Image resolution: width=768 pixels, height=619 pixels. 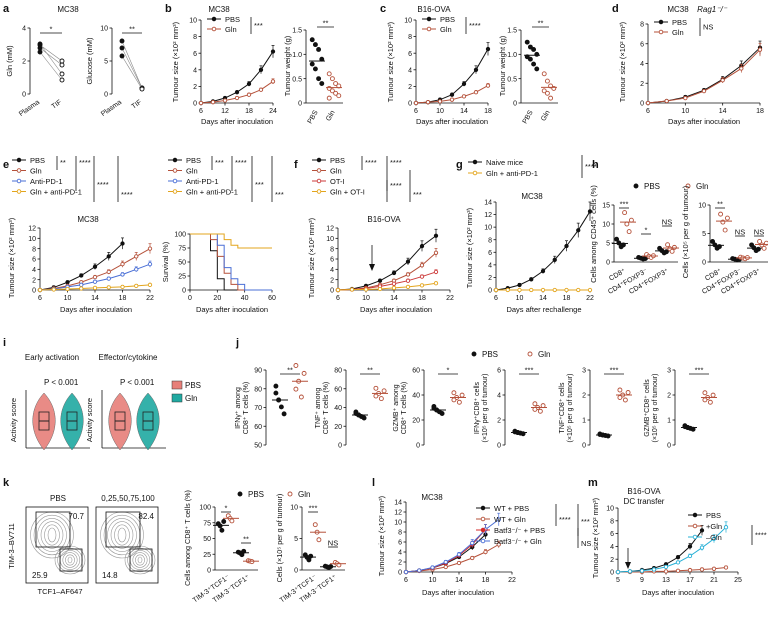 I want to click on m-ytick-label: 0, so click(x=612, y=573).